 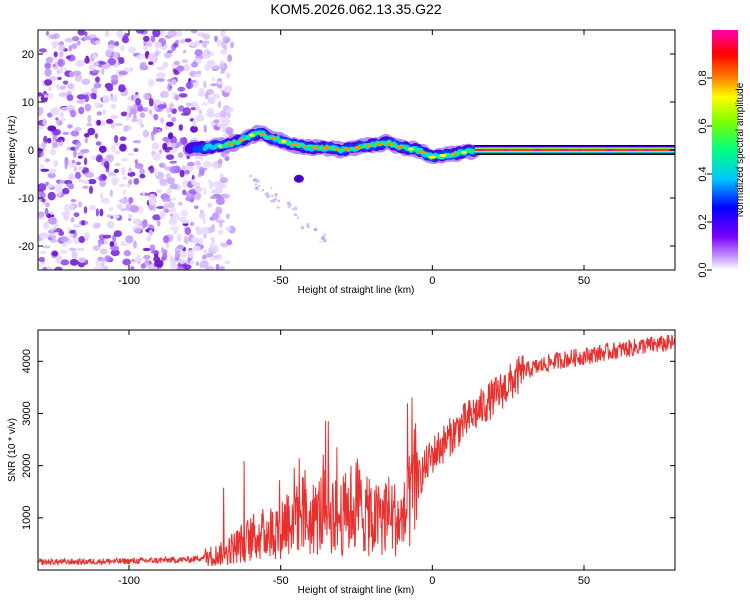 I want to click on snr-y-label: SNR (10 * v/v), so click(x=12, y=450).